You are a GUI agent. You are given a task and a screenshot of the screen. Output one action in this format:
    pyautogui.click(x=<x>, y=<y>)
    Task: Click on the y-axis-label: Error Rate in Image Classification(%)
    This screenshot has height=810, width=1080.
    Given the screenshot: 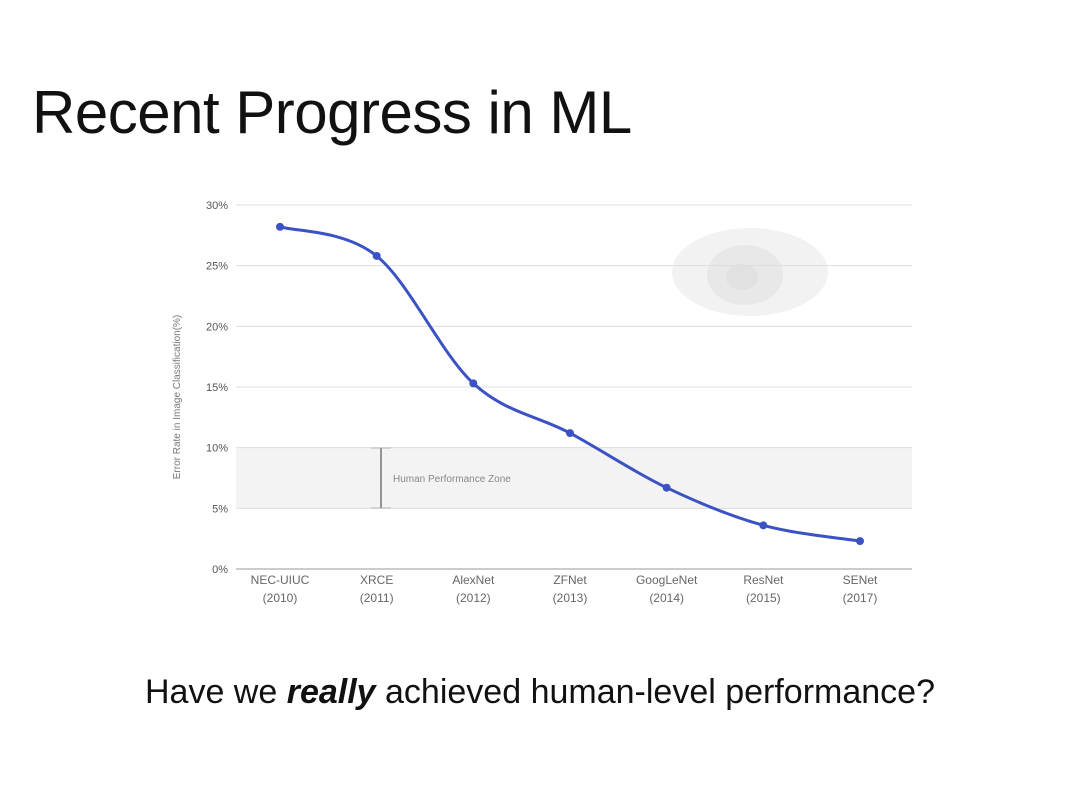 What is the action you would take?
    pyautogui.click(x=177, y=397)
    